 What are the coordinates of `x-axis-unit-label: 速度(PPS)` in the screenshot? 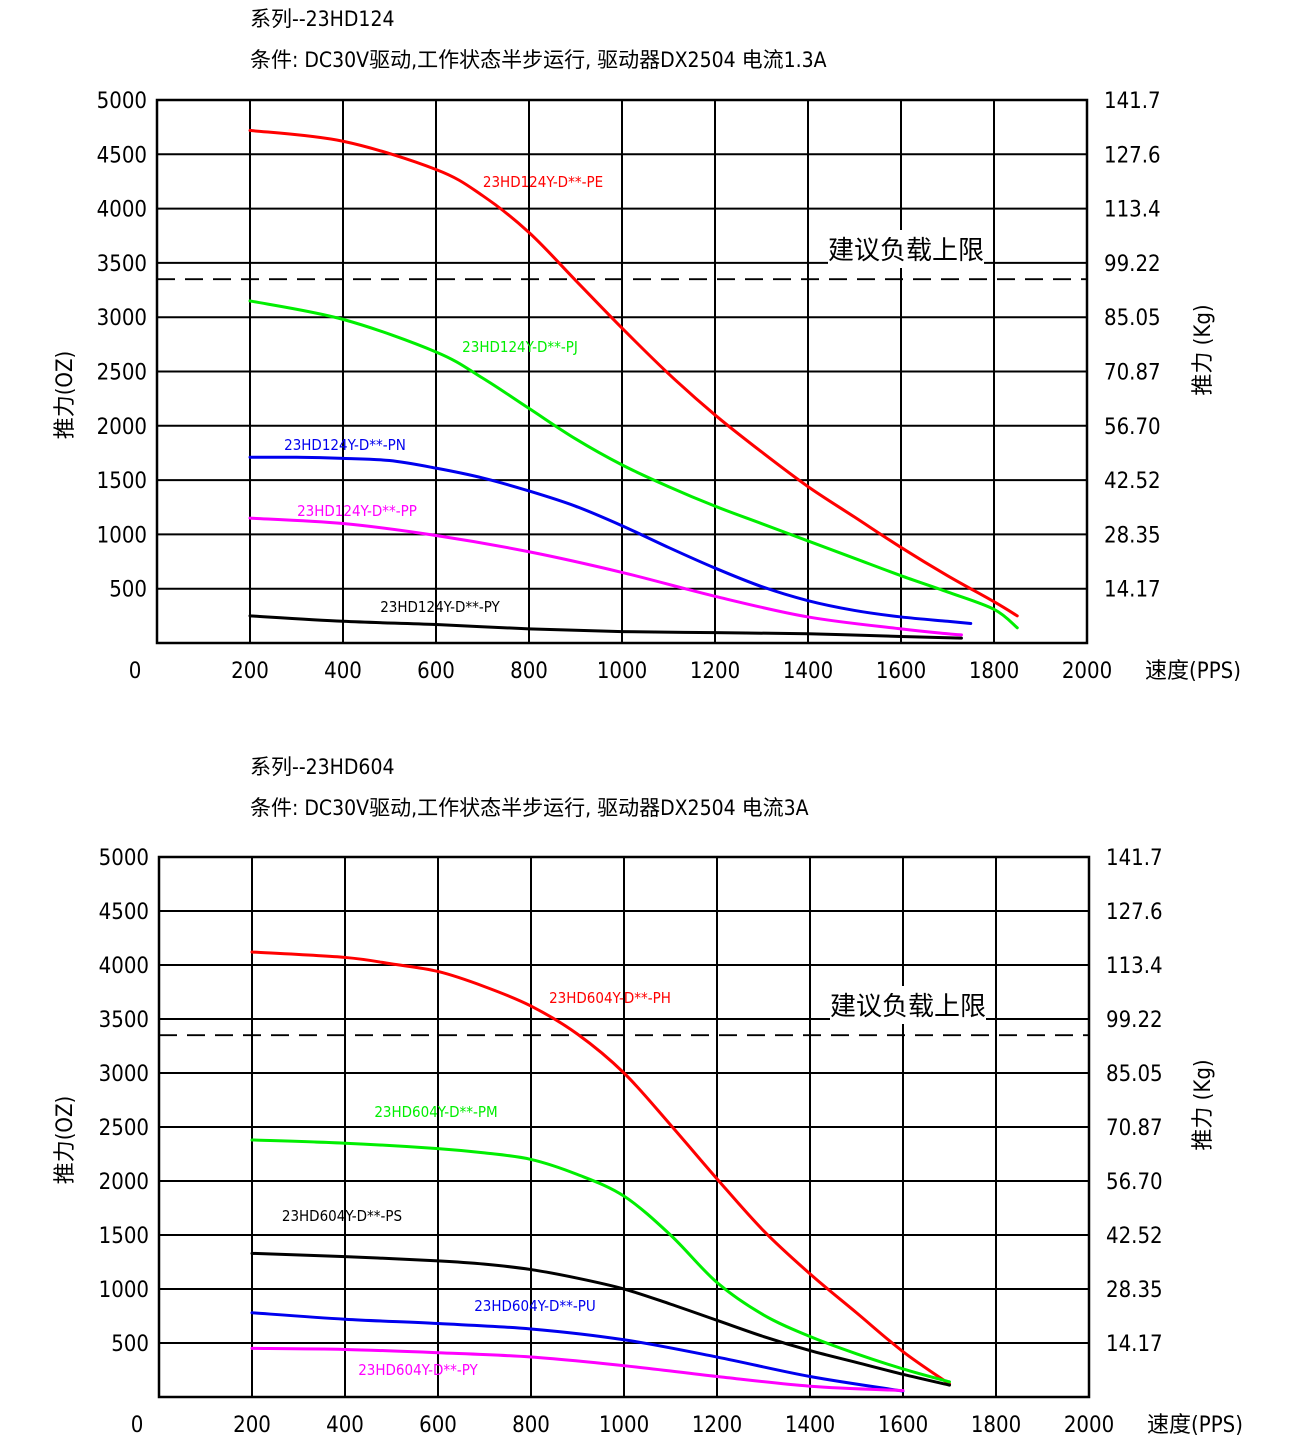 It's located at (1193, 671).